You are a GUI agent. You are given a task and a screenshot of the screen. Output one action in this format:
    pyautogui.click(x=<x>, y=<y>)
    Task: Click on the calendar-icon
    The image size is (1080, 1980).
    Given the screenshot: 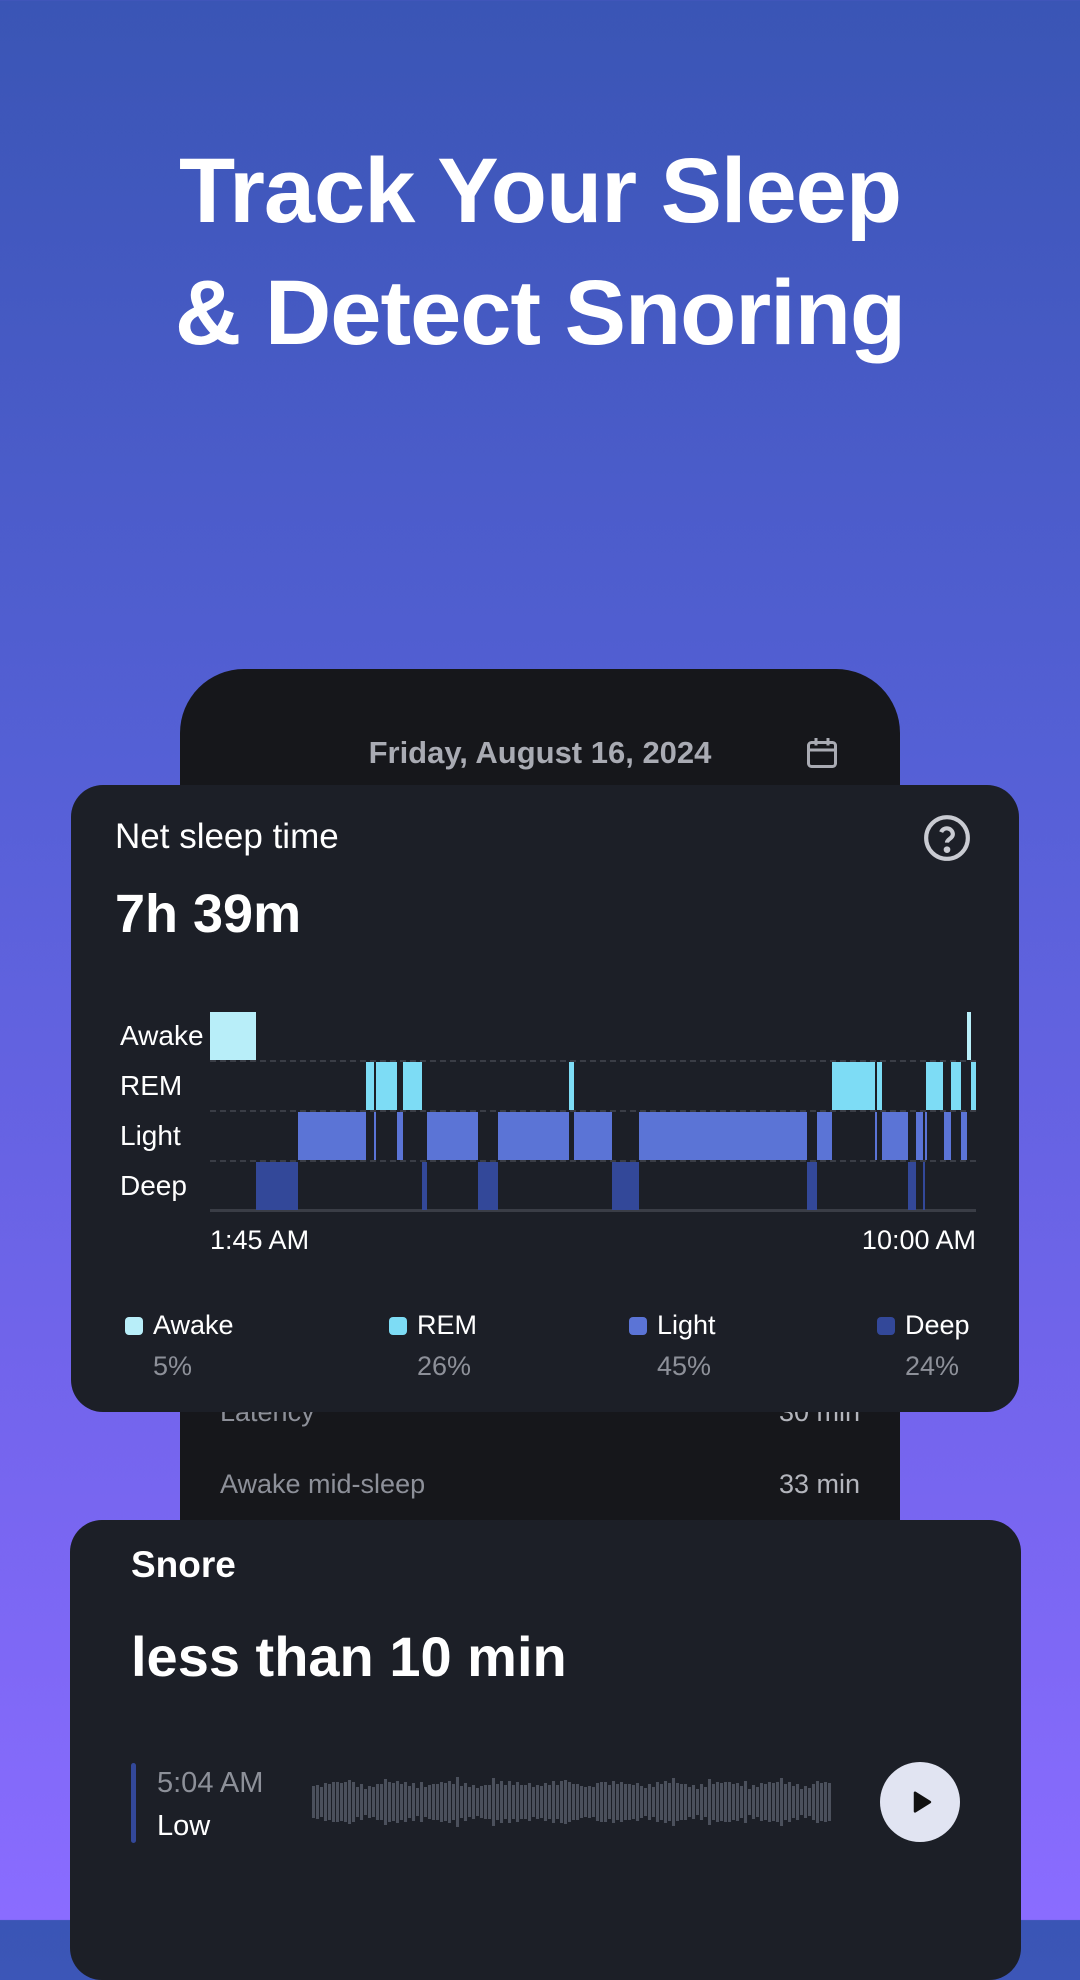 What is the action you would take?
    pyautogui.click(x=822, y=753)
    